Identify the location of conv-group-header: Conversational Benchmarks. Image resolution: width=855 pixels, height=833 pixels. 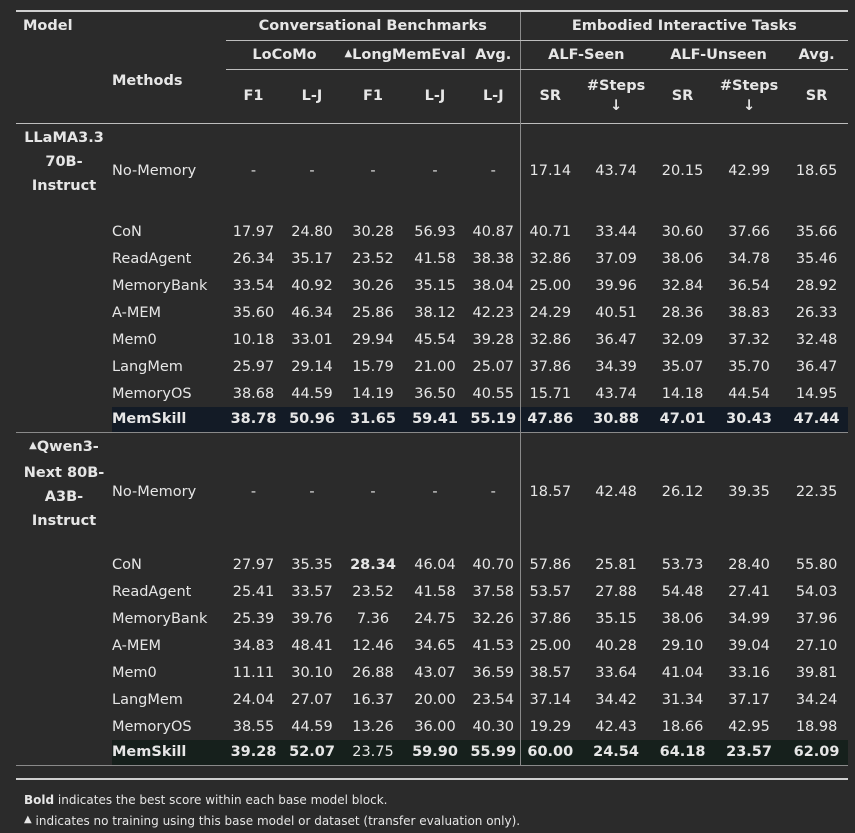
(373, 25).